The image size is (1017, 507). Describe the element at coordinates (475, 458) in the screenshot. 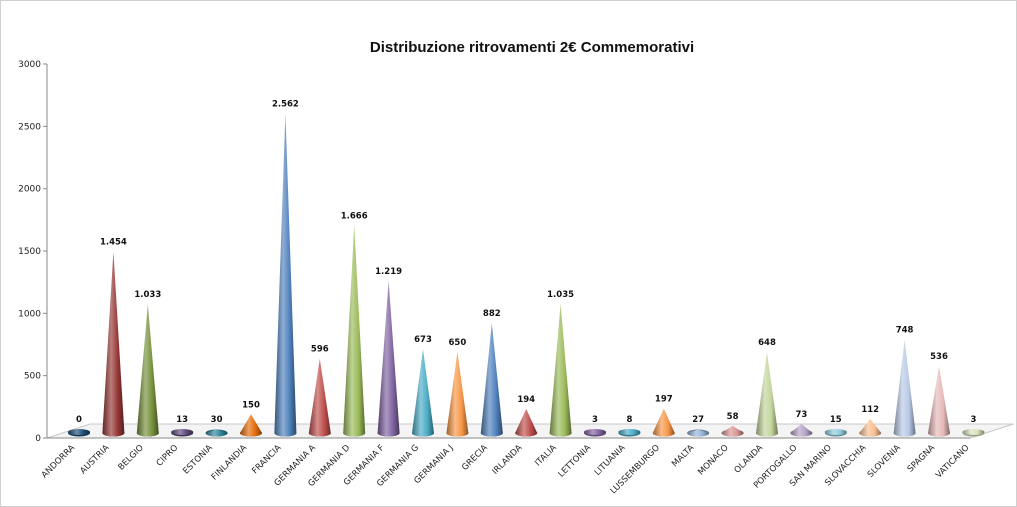

I see `category-label: GRECIA` at that location.